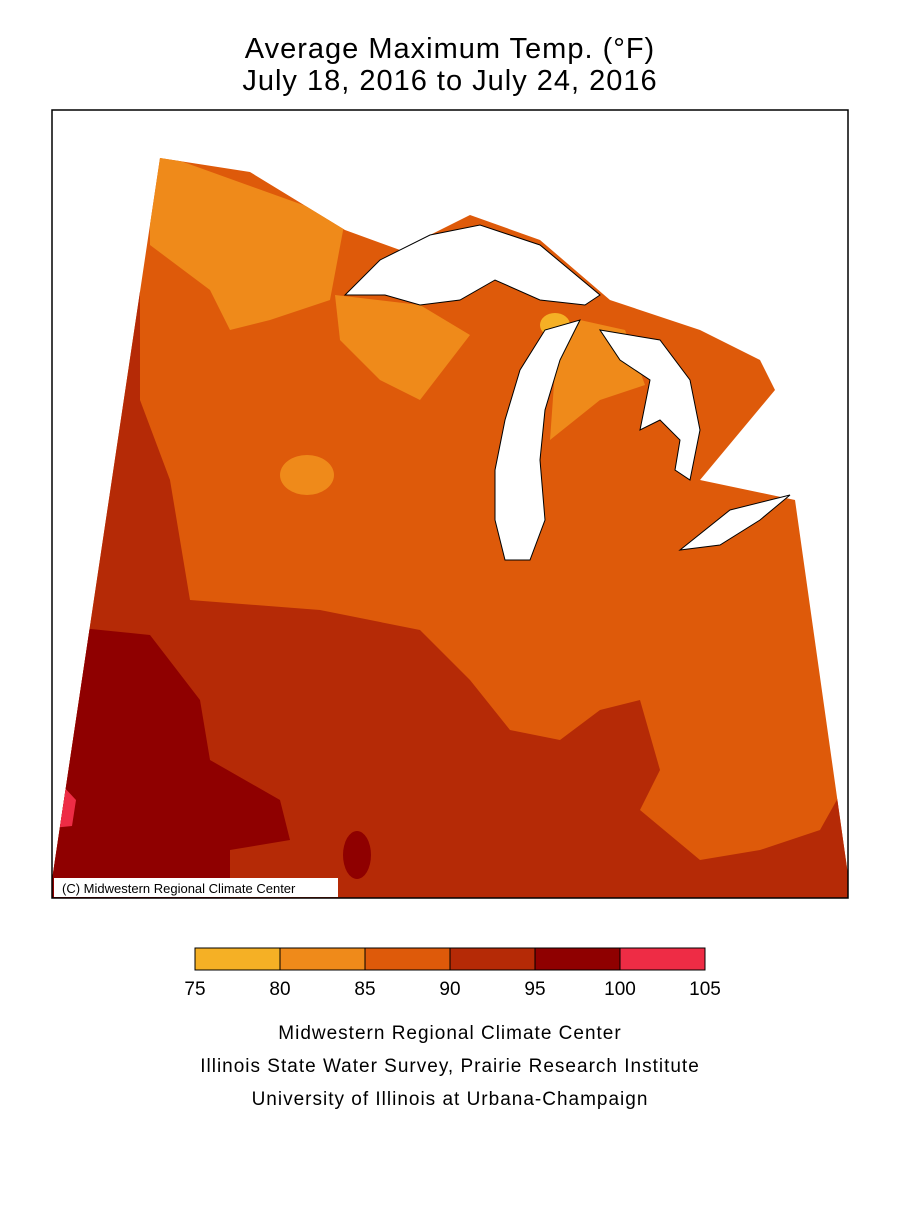 The image size is (900, 1205). What do you see at coordinates (449, 81) in the screenshot?
I see `subtitle: July 18, 2016 to July 24, 2016` at bounding box center [449, 81].